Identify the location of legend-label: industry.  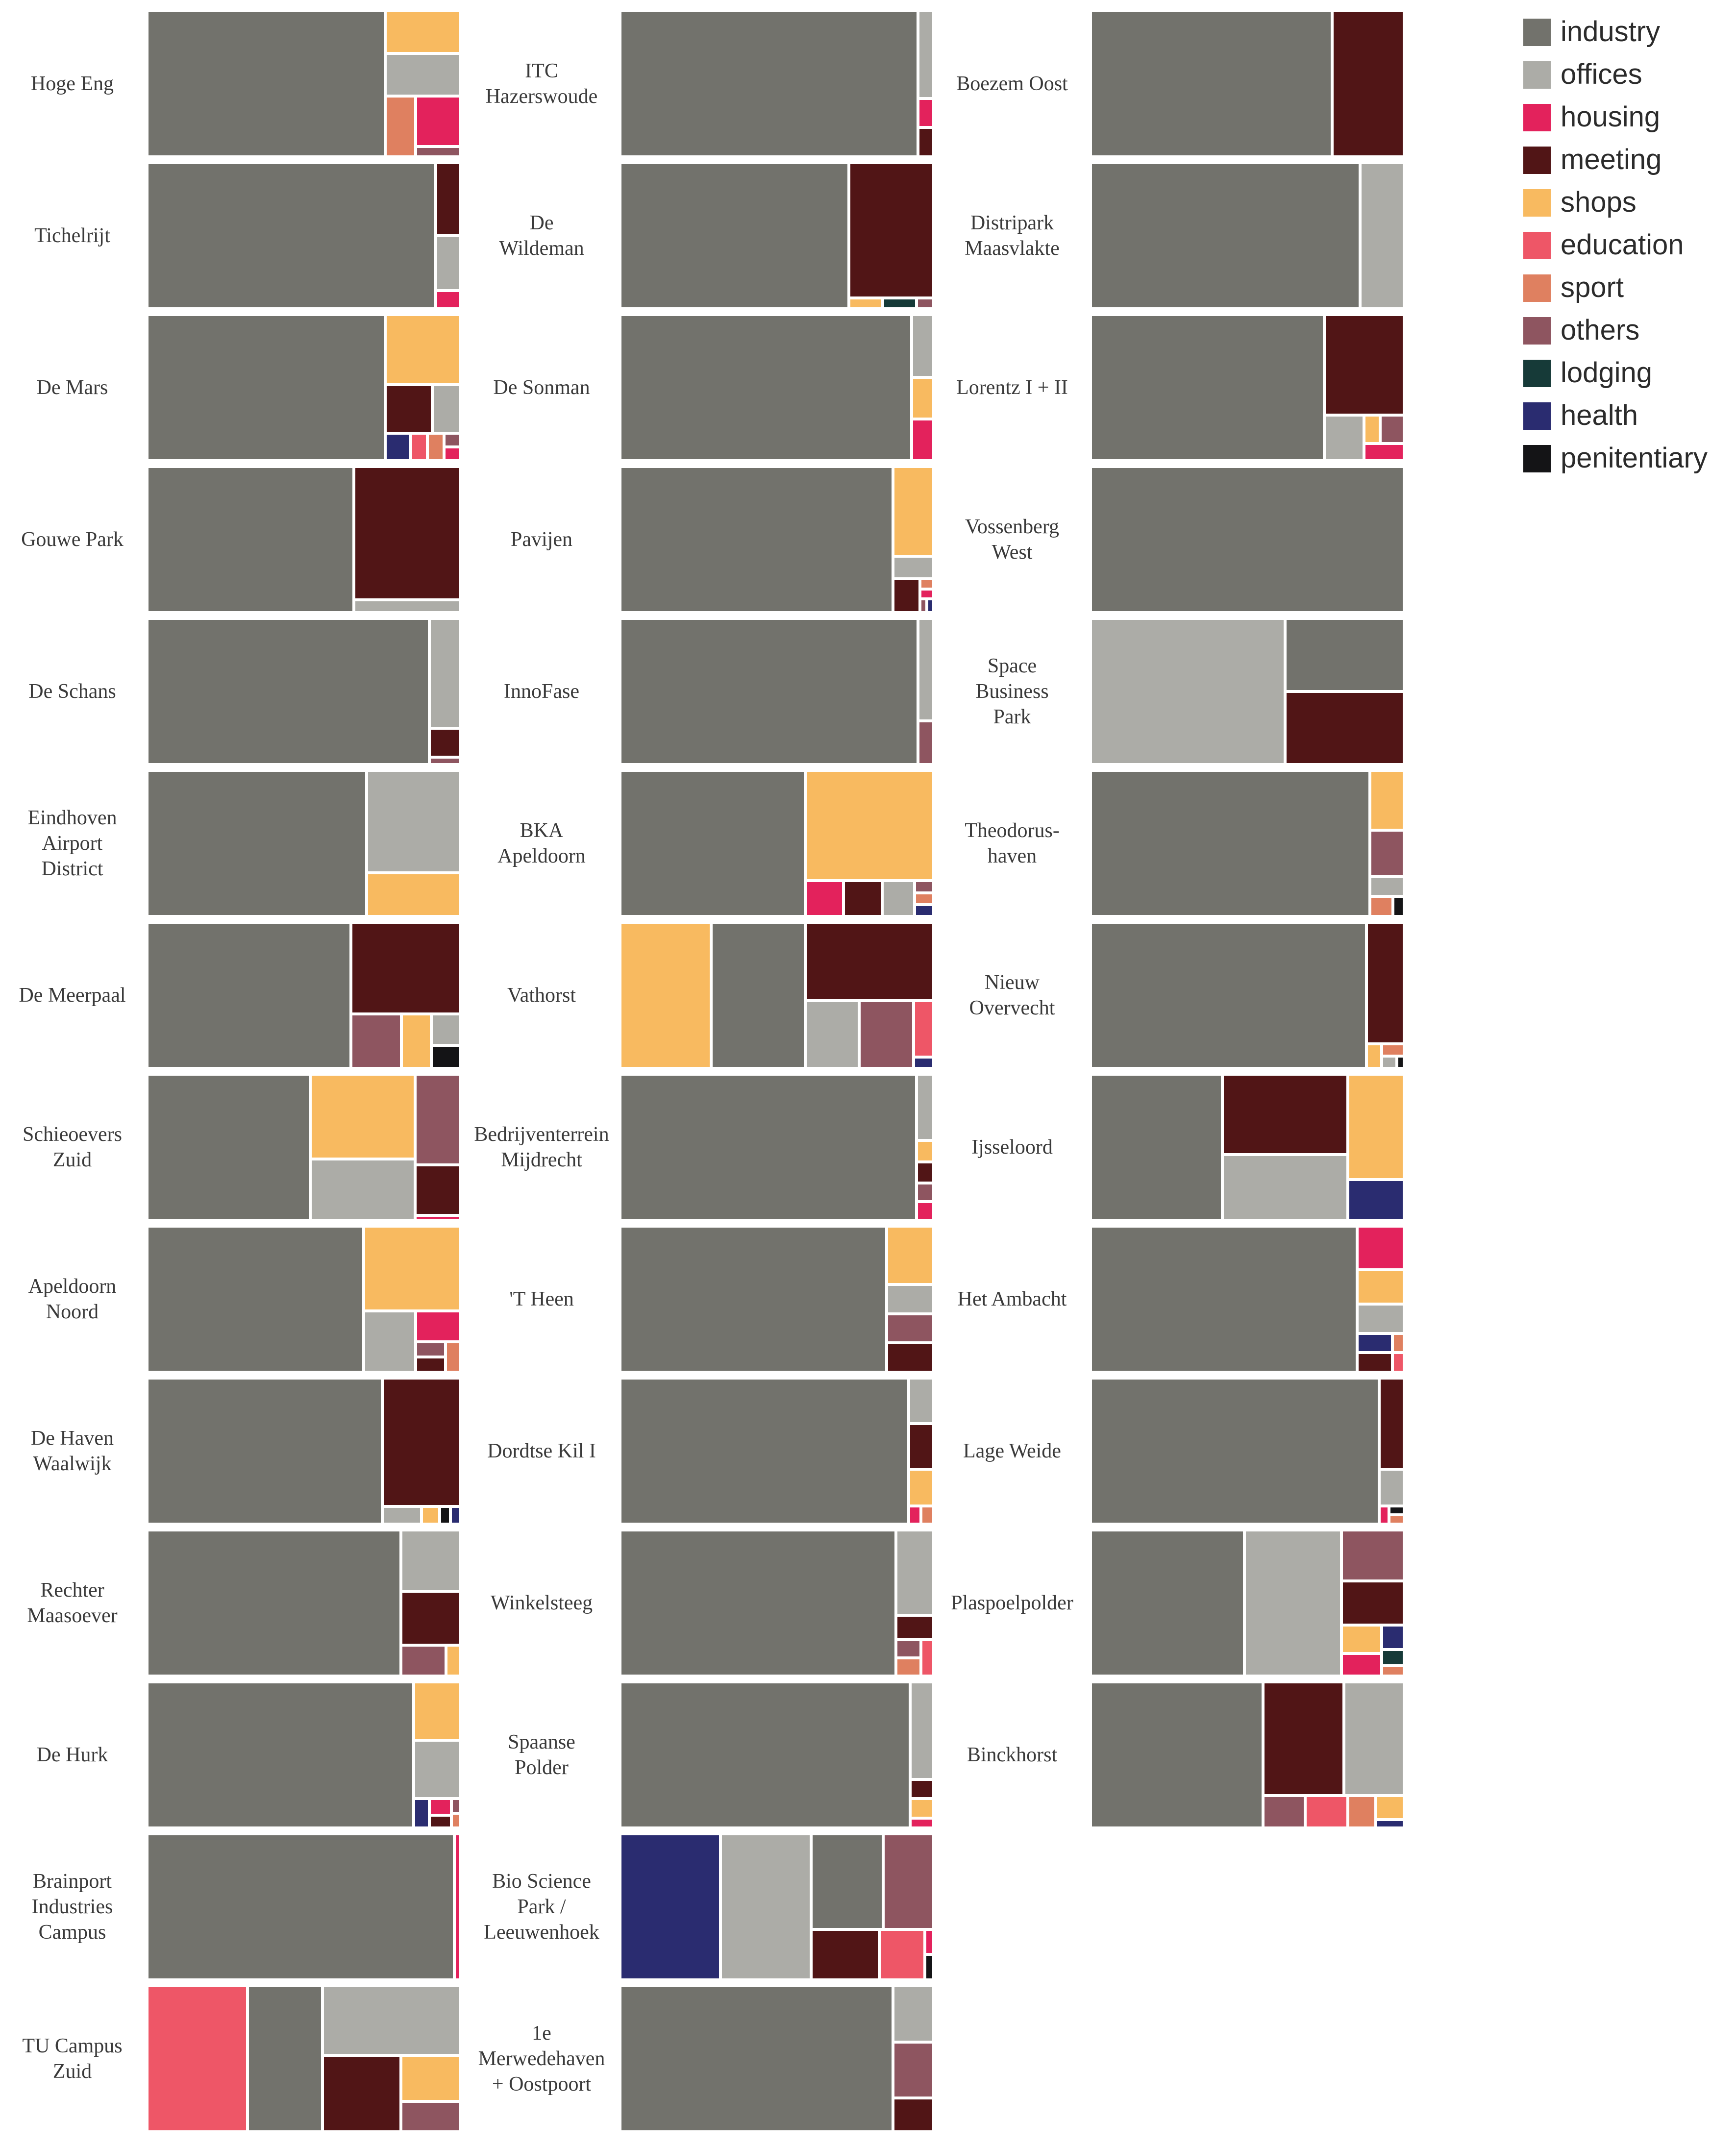
(1611, 32).